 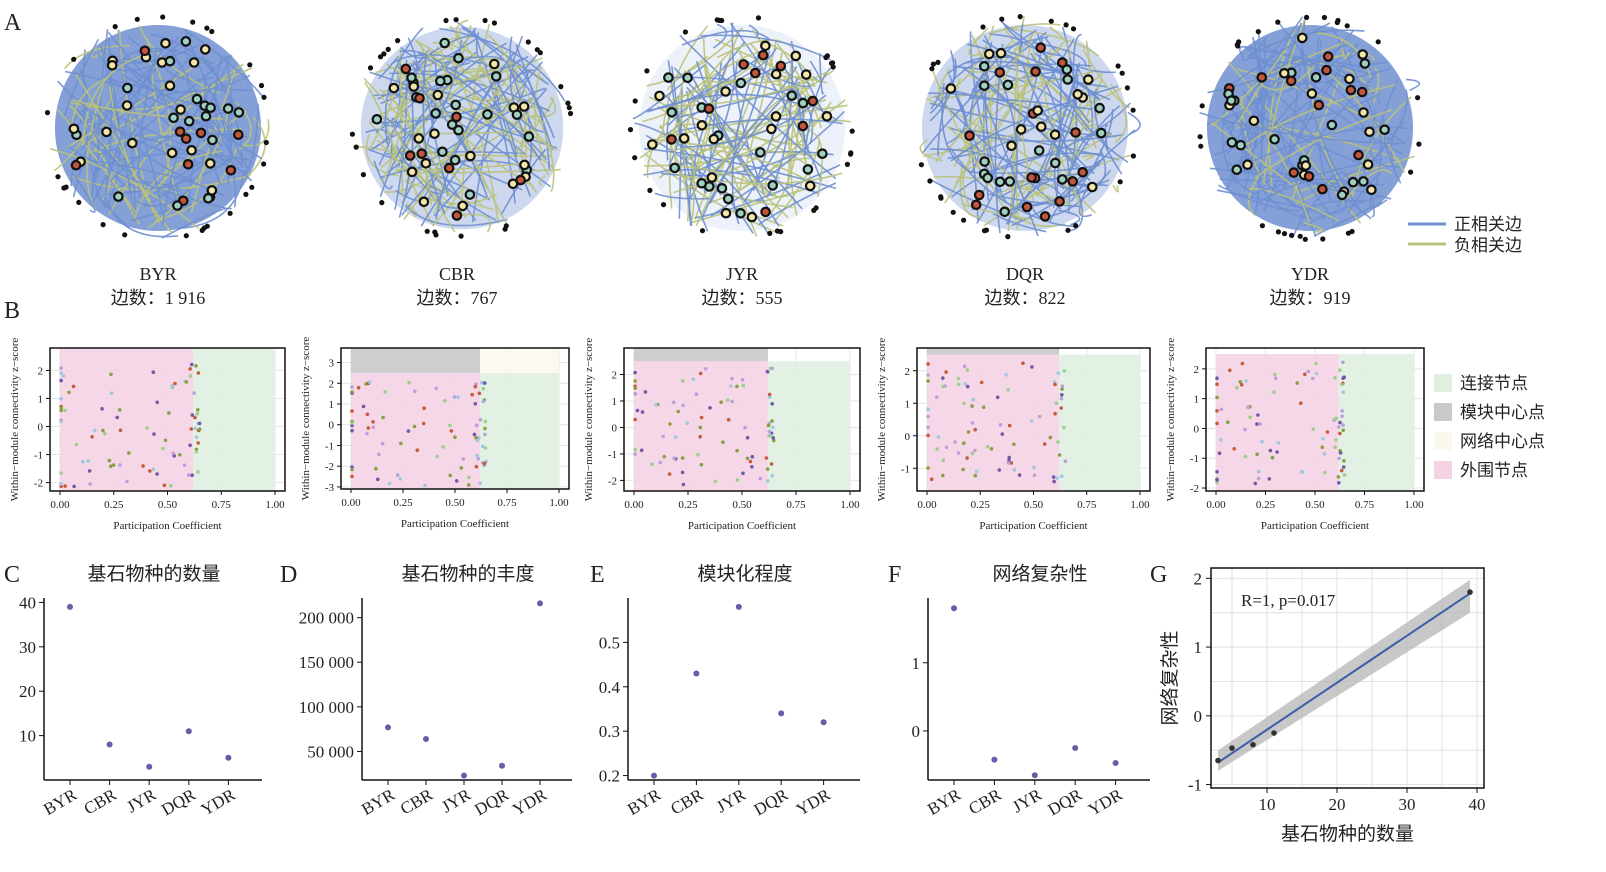 I want to click on x-tick-label: BYR, so click(x=378, y=802).